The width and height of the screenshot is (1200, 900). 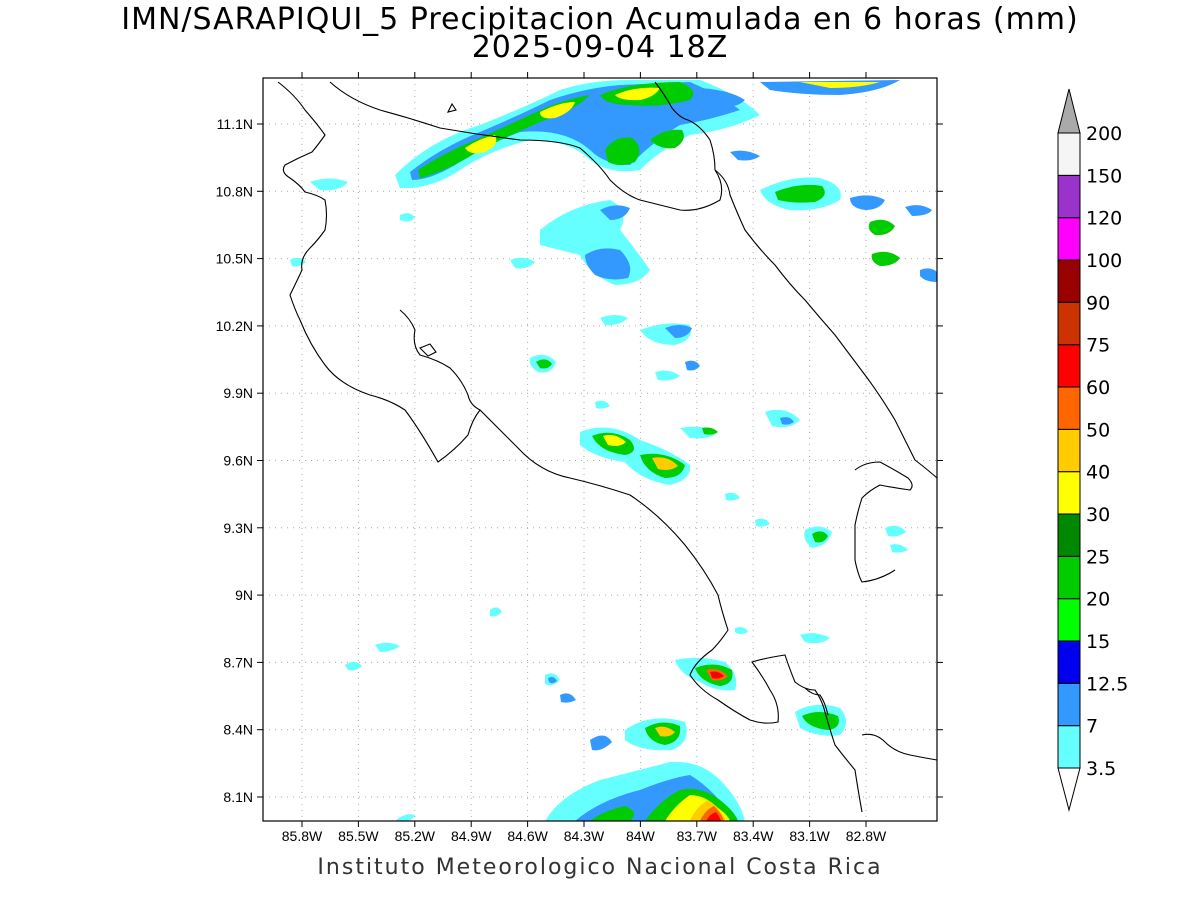 What do you see at coordinates (1101, 769) in the screenshot?
I see `colorbar-level-label: 3.5` at bounding box center [1101, 769].